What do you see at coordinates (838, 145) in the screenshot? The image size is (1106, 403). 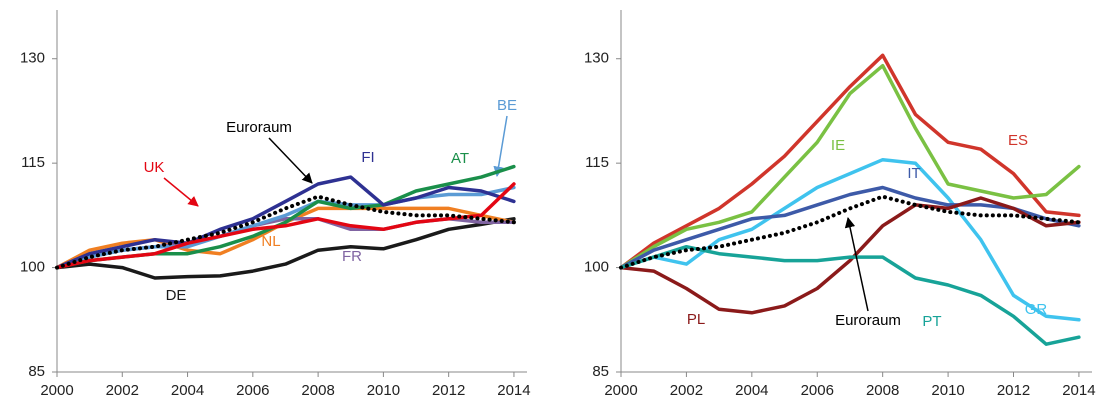 I see `series-label: IE` at bounding box center [838, 145].